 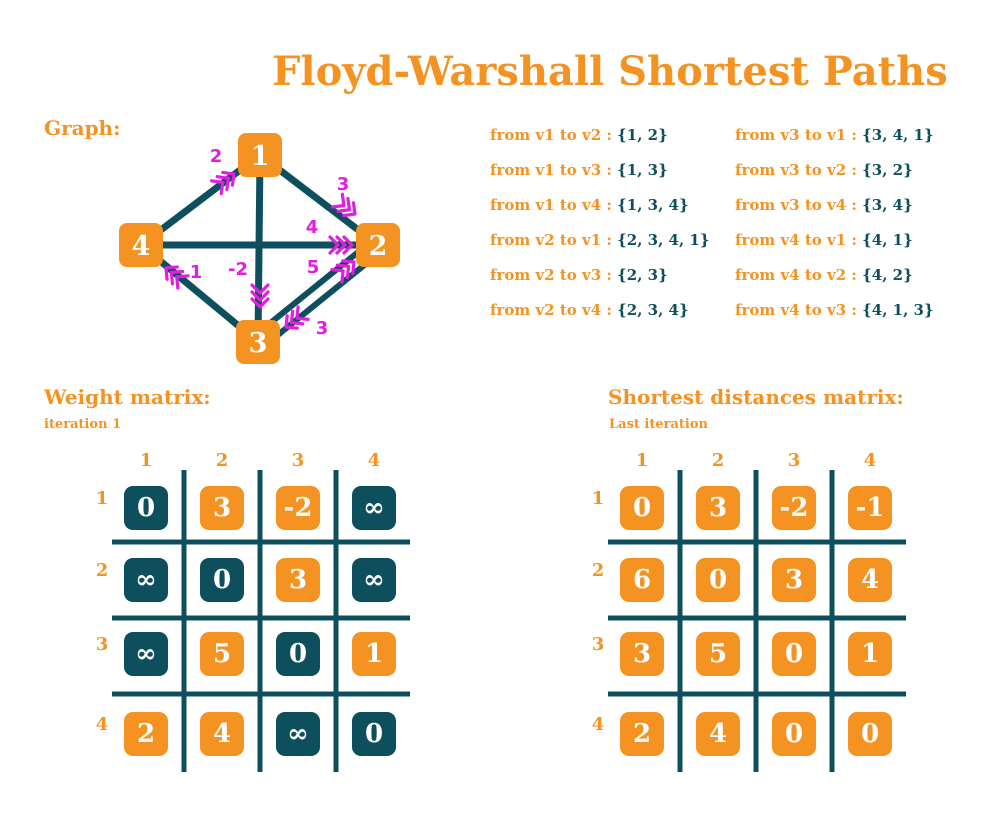 What do you see at coordinates (658, 424) in the screenshot?
I see `shortest-matrix-subtitle: Last iteration` at bounding box center [658, 424].